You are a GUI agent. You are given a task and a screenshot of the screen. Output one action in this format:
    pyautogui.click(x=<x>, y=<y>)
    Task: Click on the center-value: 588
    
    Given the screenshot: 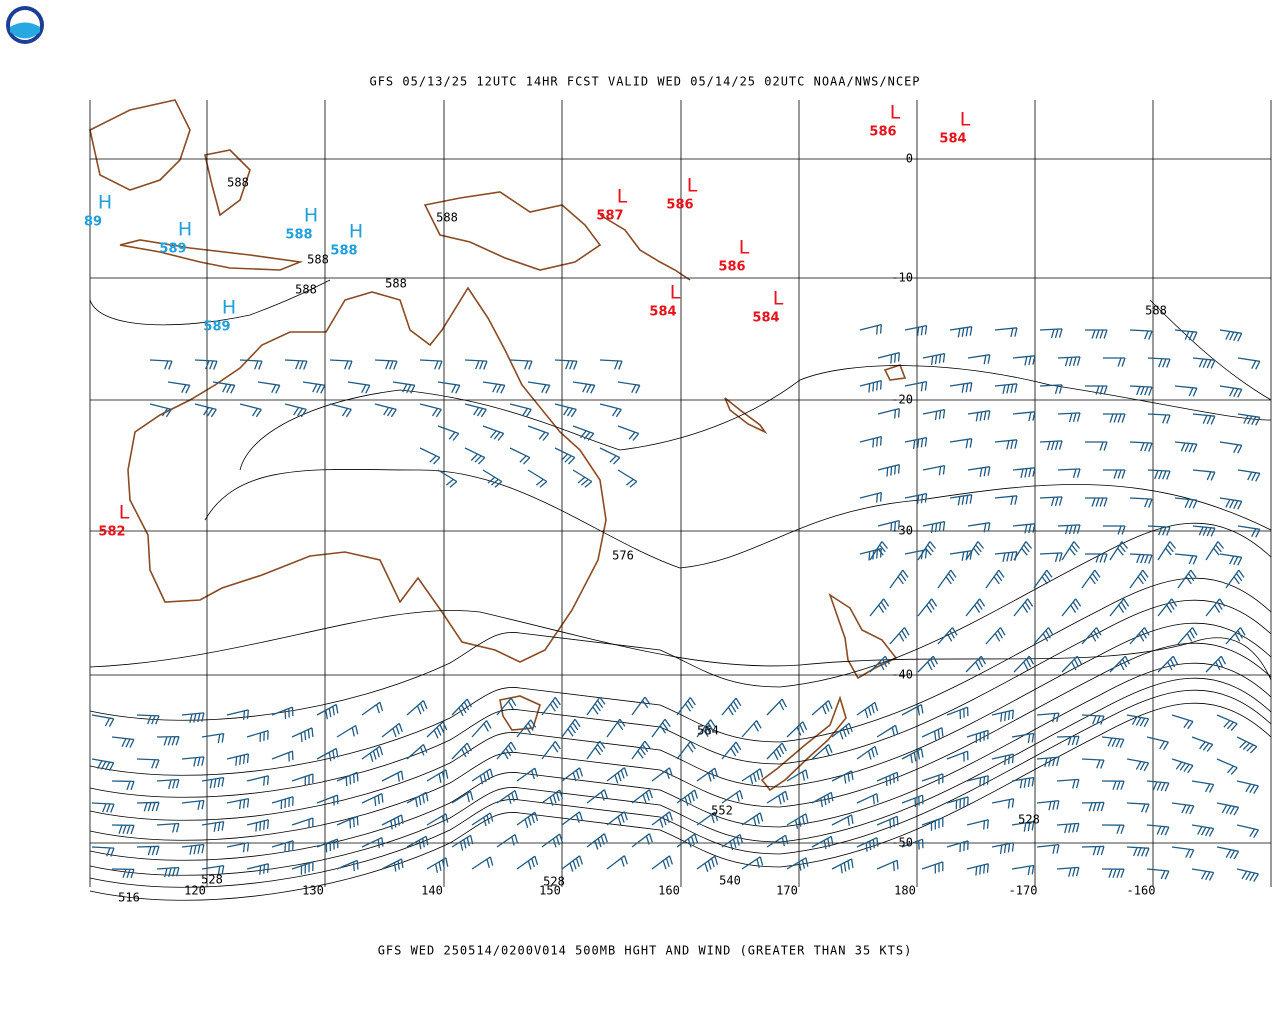 What is the action you would take?
    pyautogui.click(x=298, y=235)
    